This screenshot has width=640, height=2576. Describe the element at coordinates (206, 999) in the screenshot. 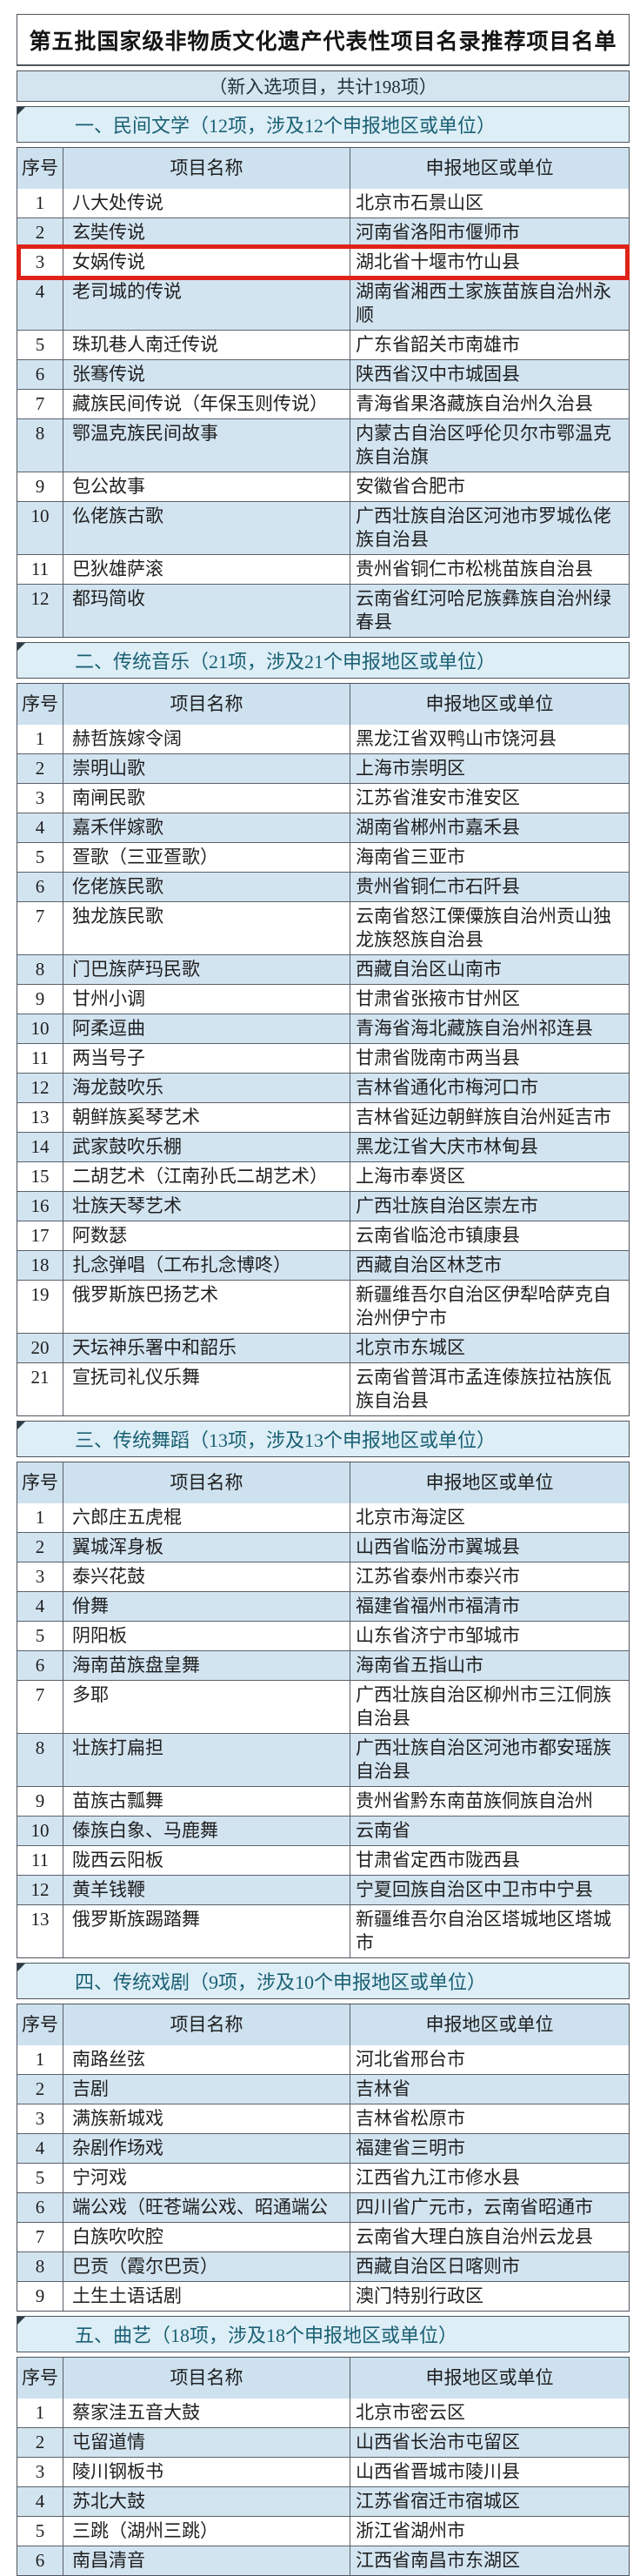

I see `project-name-cell: 甘州小调` at that location.